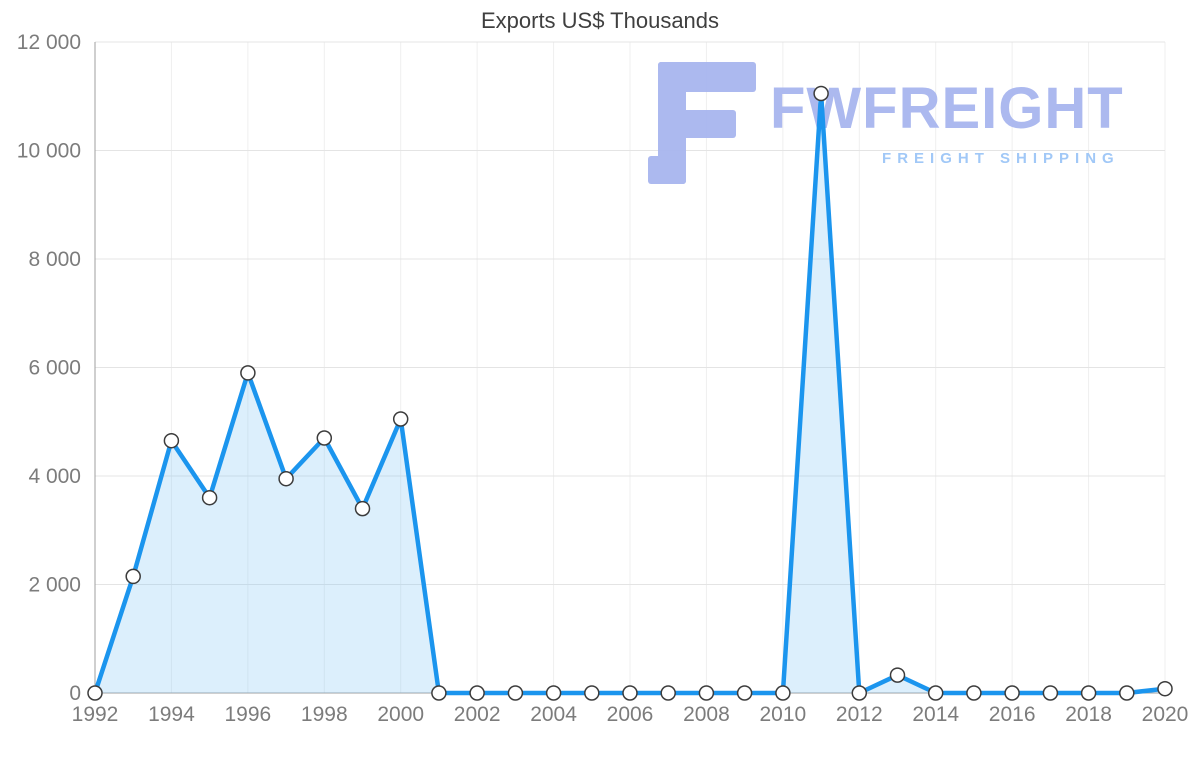  Describe the element at coordinates (49, 42) in the screenshot. I see `y-tick-label: 12 000` at that location.